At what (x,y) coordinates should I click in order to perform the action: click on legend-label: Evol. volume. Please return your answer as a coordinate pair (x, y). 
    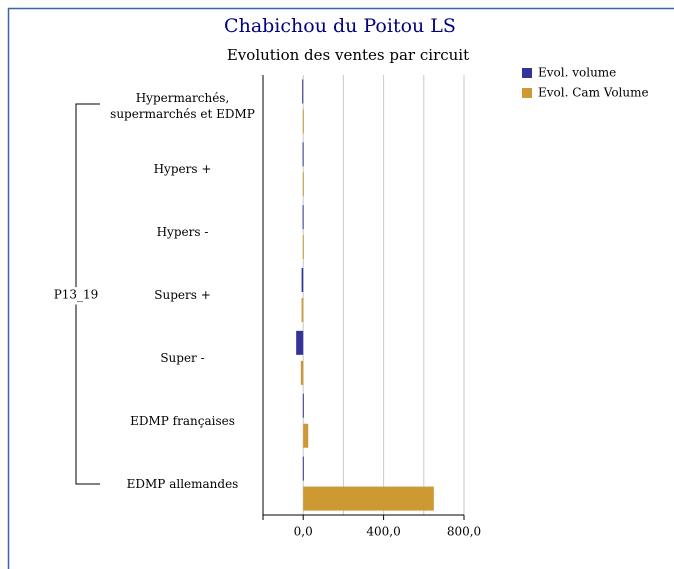
    Looking at the image, I should click on (577, 73).